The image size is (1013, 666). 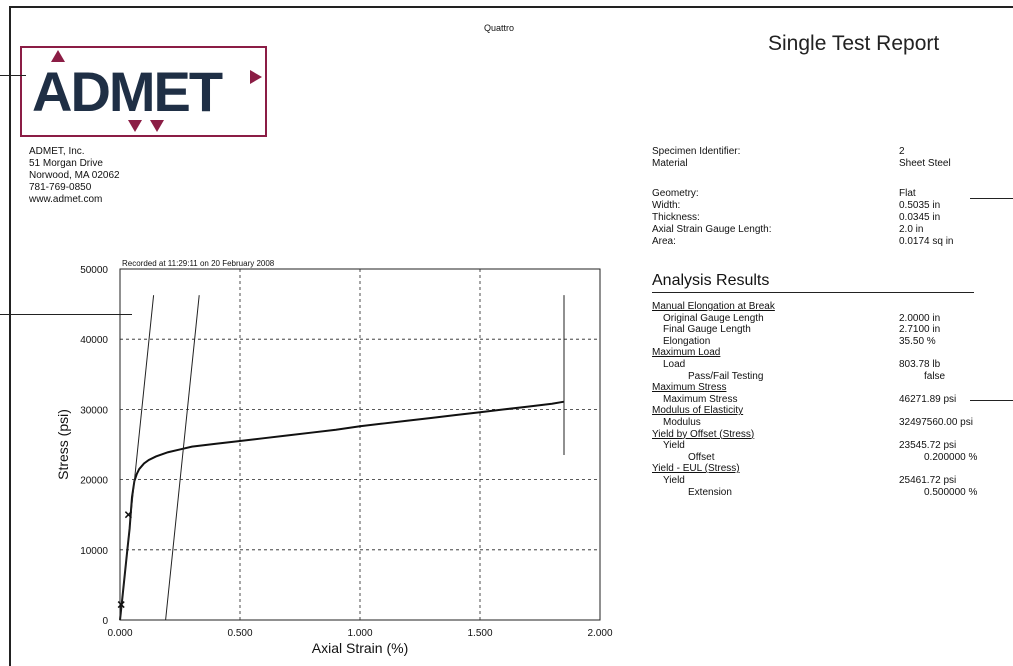 What do you see at coordinates (676, 217) in the screenshot?
I see `specimen-label: Thickness:` at bounding box center [676, 217].